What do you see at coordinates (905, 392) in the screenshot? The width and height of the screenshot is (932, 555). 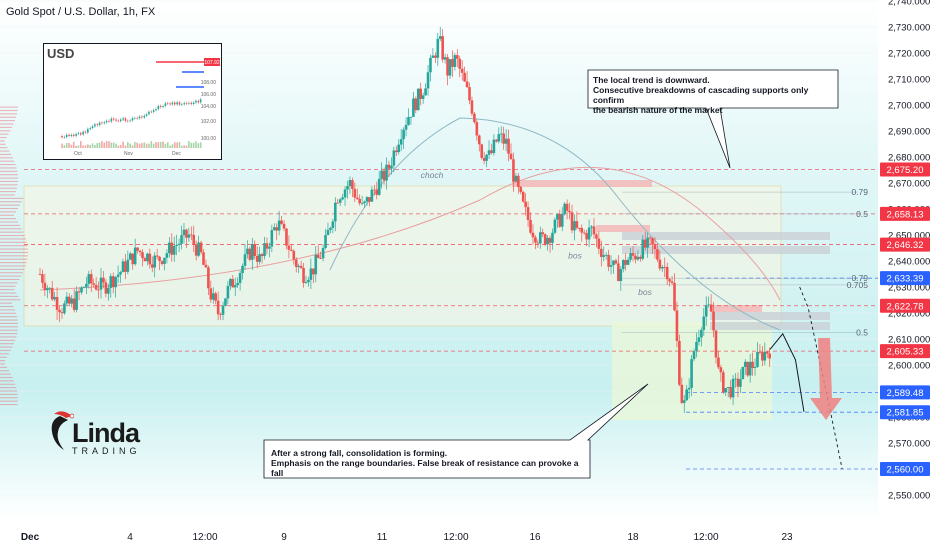 I see `price-label-box` at bounding box center [905, 392].